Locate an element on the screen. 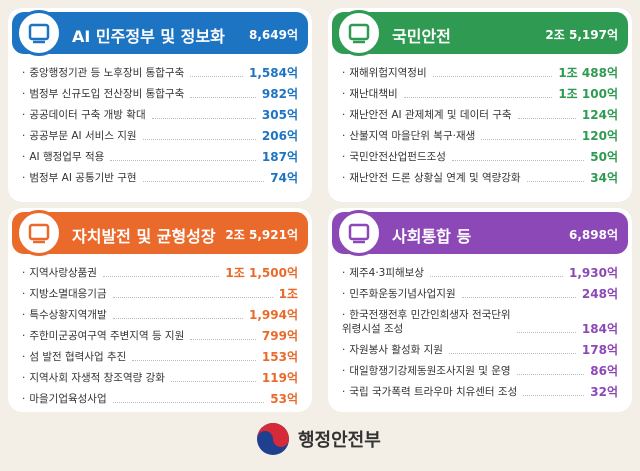  item-label: 자원봉사 활성화 지원 is located at coordinates (392, 350).